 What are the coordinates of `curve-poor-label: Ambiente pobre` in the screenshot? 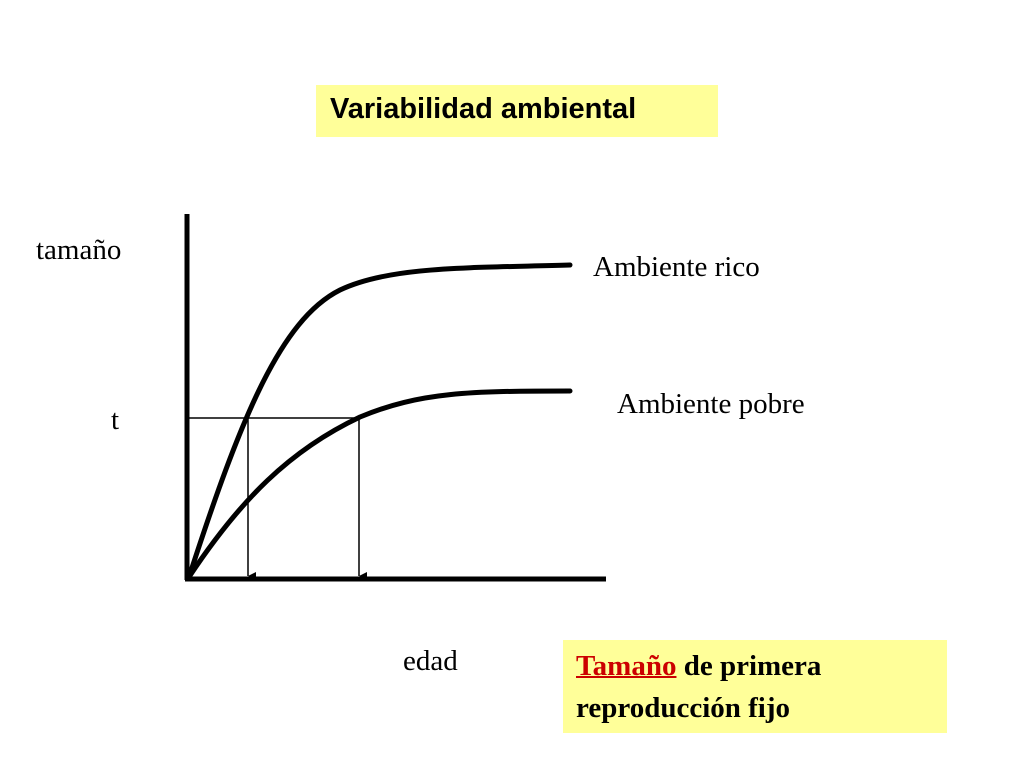 It's located at (711, 404).